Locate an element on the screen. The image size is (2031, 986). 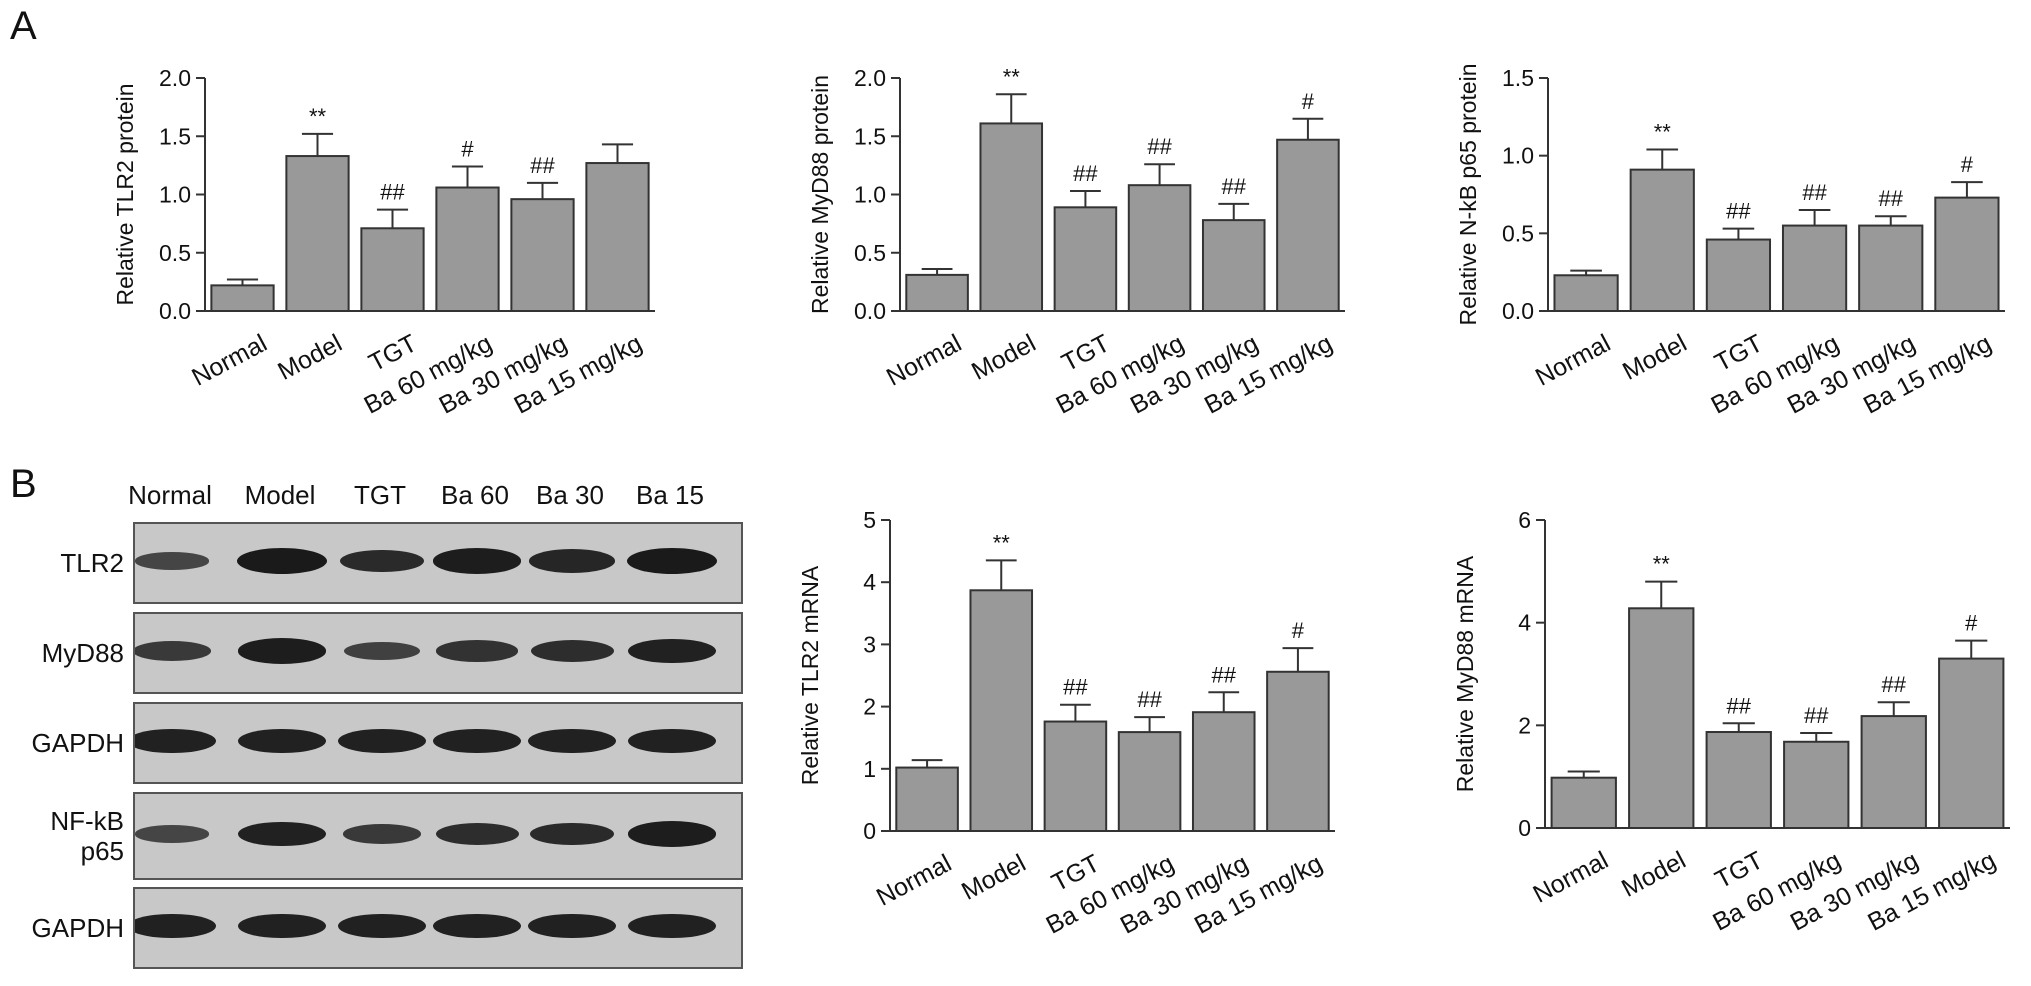
y-axis-label: Relative MyD88 protein is located at coordinates (820, 194).